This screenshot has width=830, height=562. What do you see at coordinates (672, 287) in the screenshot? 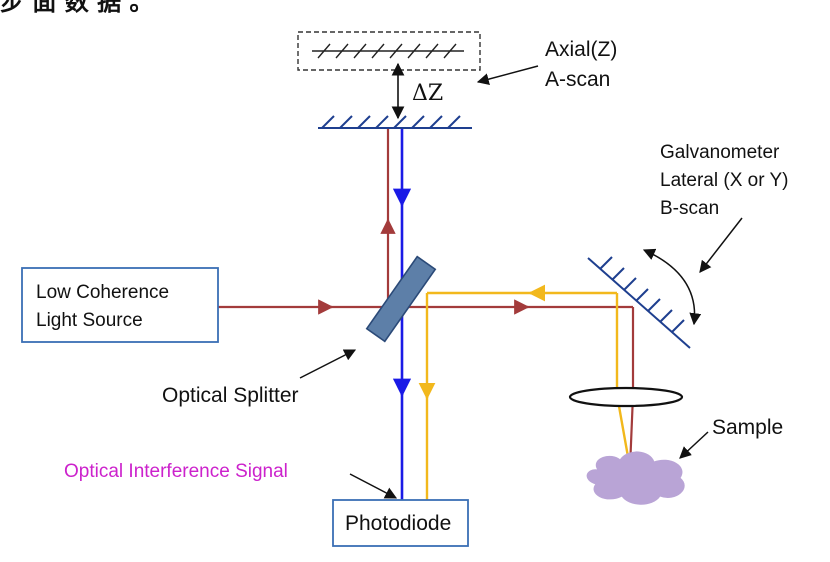
I see `galvanometer-rotation-arrow` at bounding box center [672, 287].